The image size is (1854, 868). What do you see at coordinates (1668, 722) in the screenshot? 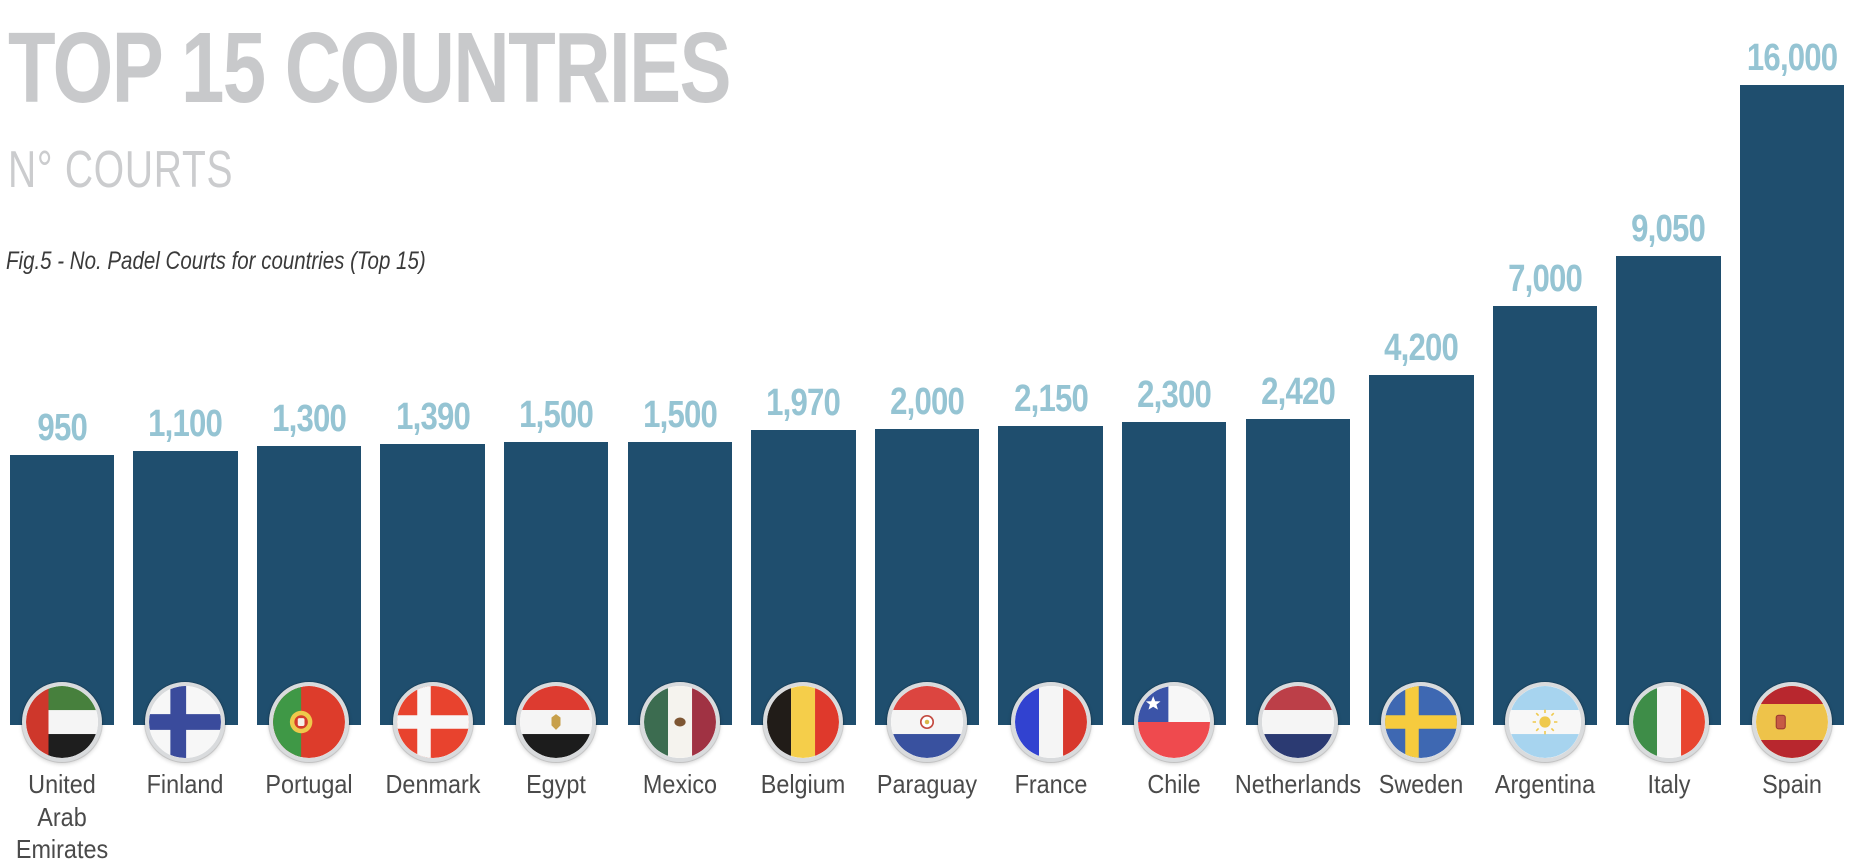
I see `italy-flag-icon` at bounding box center [1668, 722].